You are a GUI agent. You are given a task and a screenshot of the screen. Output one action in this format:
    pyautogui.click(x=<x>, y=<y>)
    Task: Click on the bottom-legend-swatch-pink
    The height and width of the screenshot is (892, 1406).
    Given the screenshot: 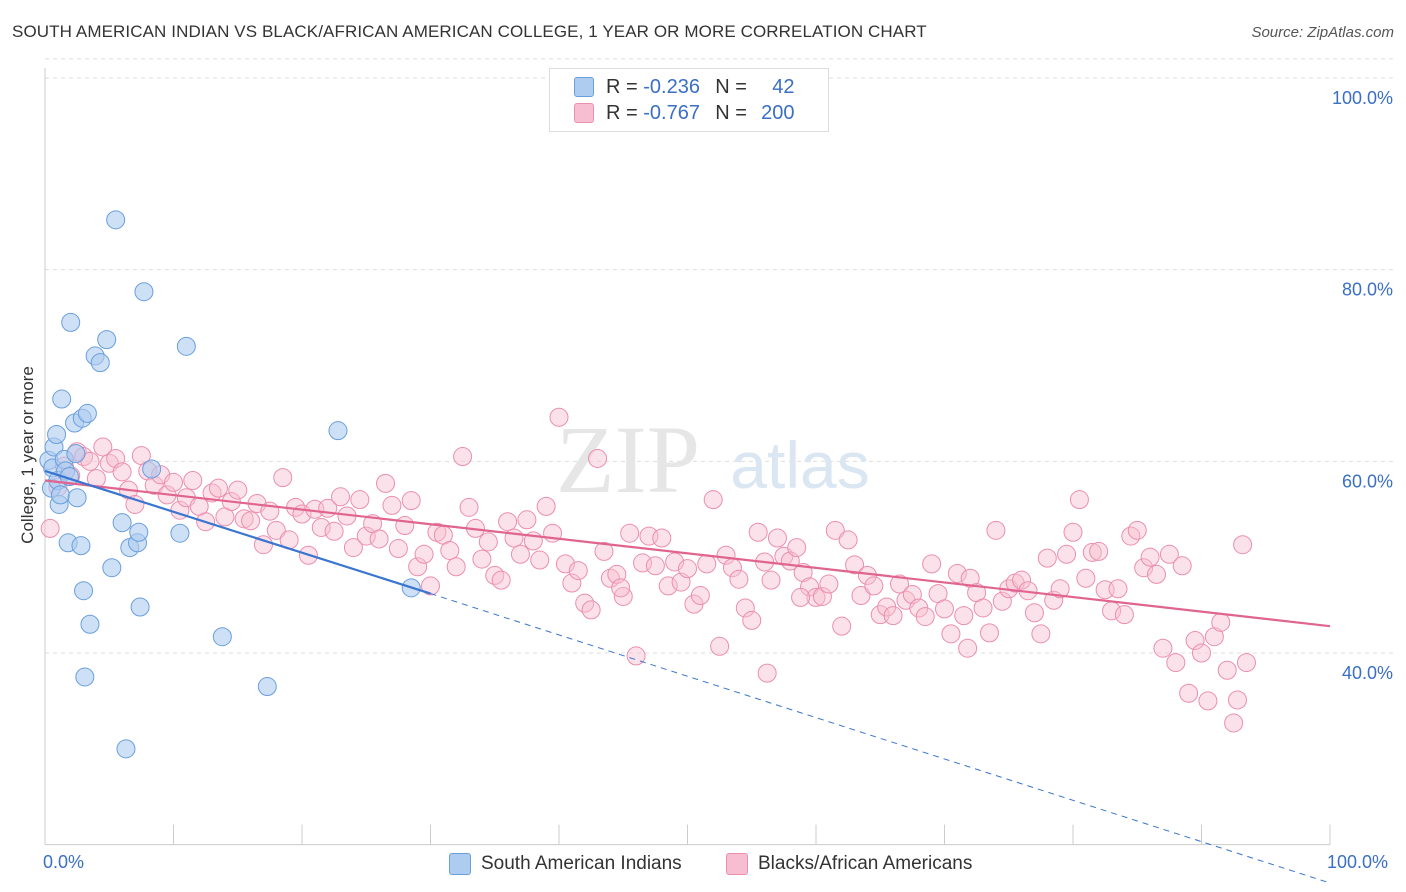 What is the action you would take?
    pyautogui.click(x=737, y=864)
    